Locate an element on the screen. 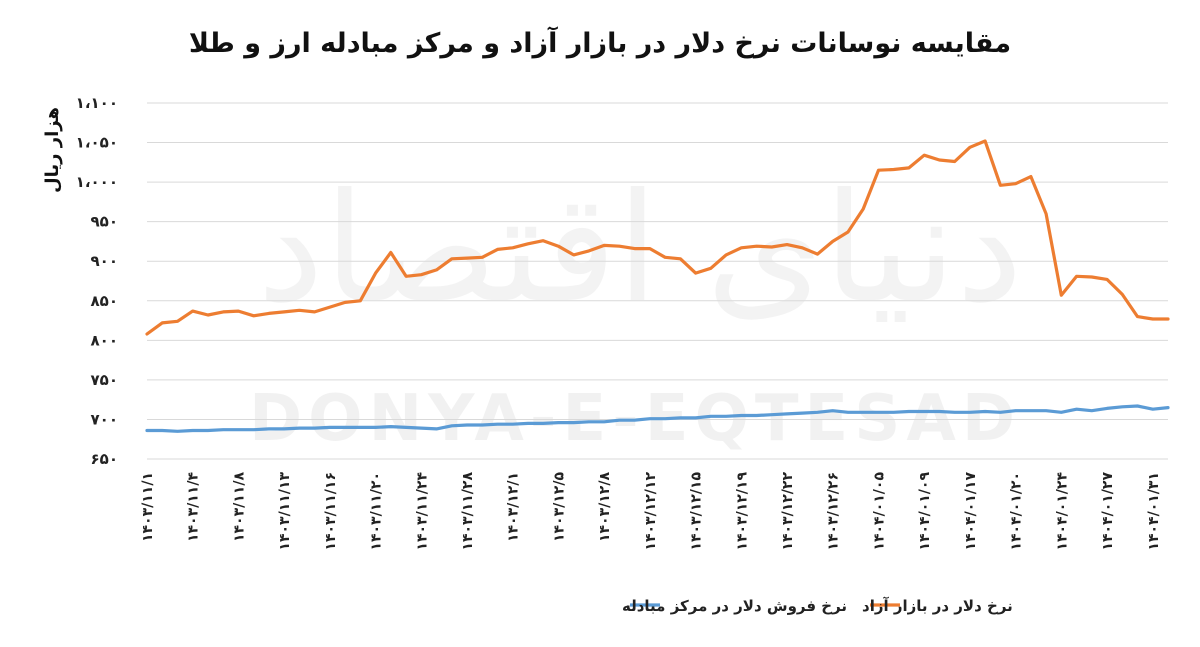 The image size is (1200, 647). y-tick-label: ۹۵۰ is located at coordinates (104, 222).